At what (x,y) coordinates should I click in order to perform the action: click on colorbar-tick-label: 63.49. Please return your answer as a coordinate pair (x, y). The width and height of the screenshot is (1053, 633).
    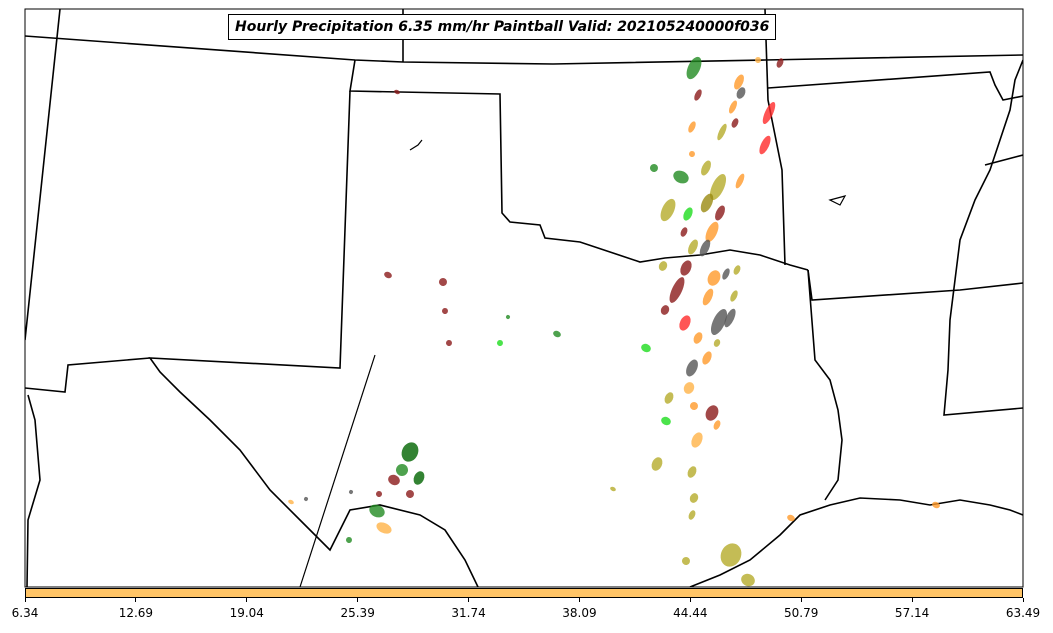
    Looking at the image, I should click on (1023, 613).